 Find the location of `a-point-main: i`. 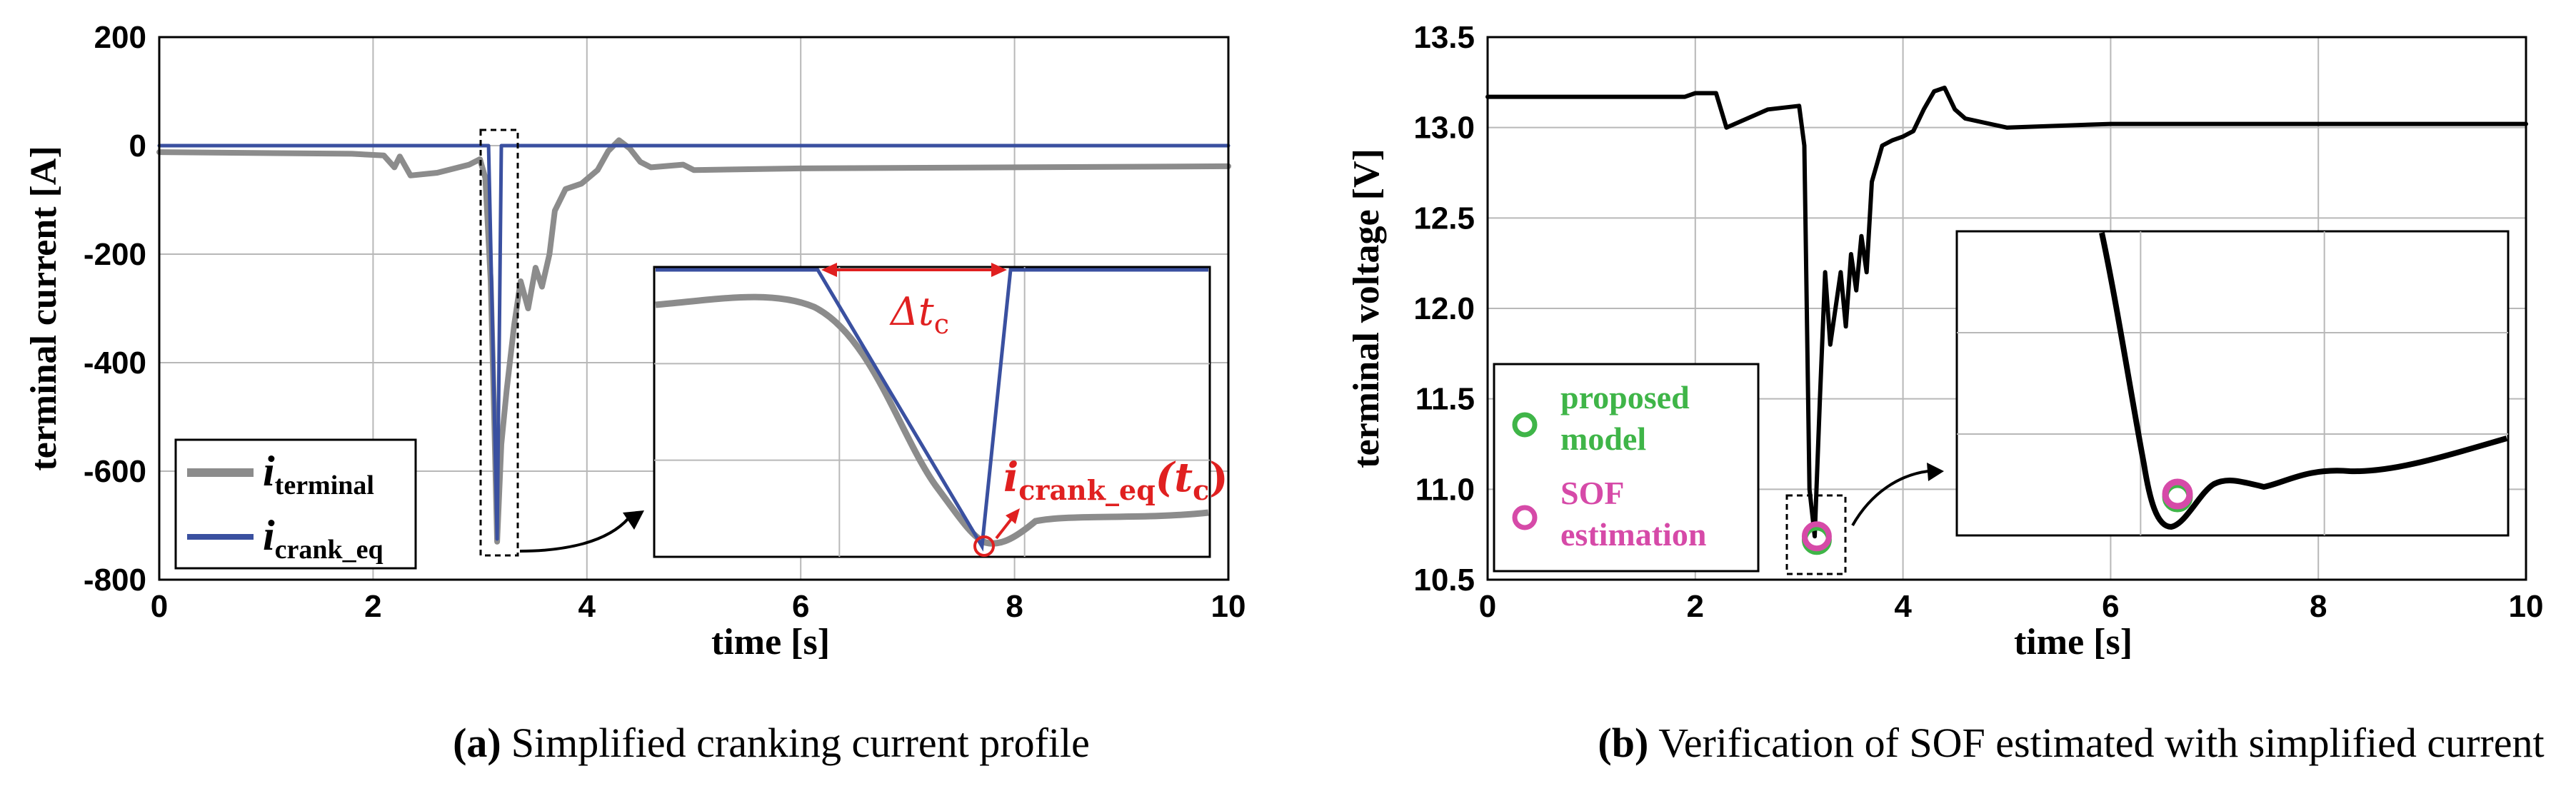

a-point-main: i is located at coordinates (1010, 478).